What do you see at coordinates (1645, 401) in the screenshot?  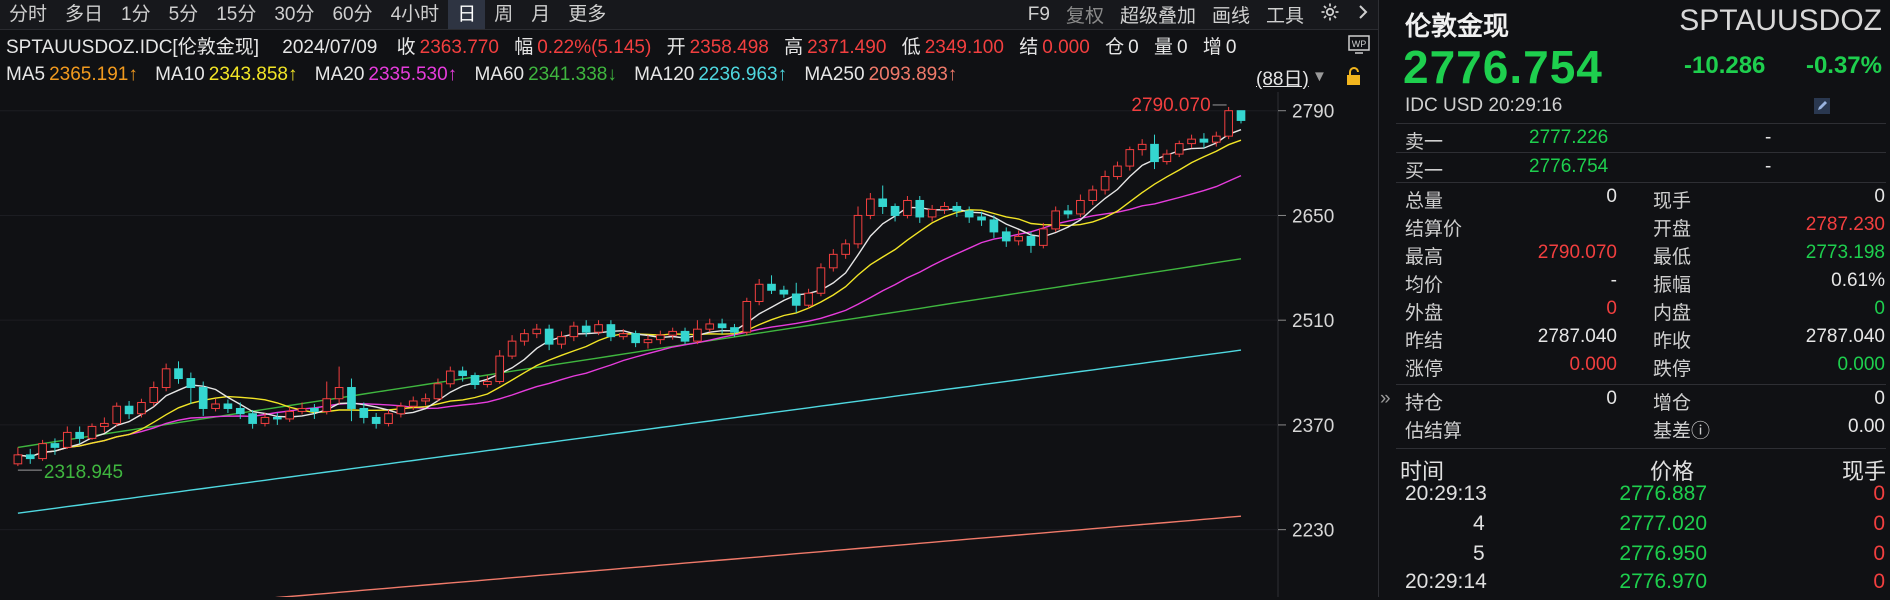 I see `stat-row: 持仓 0 增仓 0` at bounding box center [1645, 401].